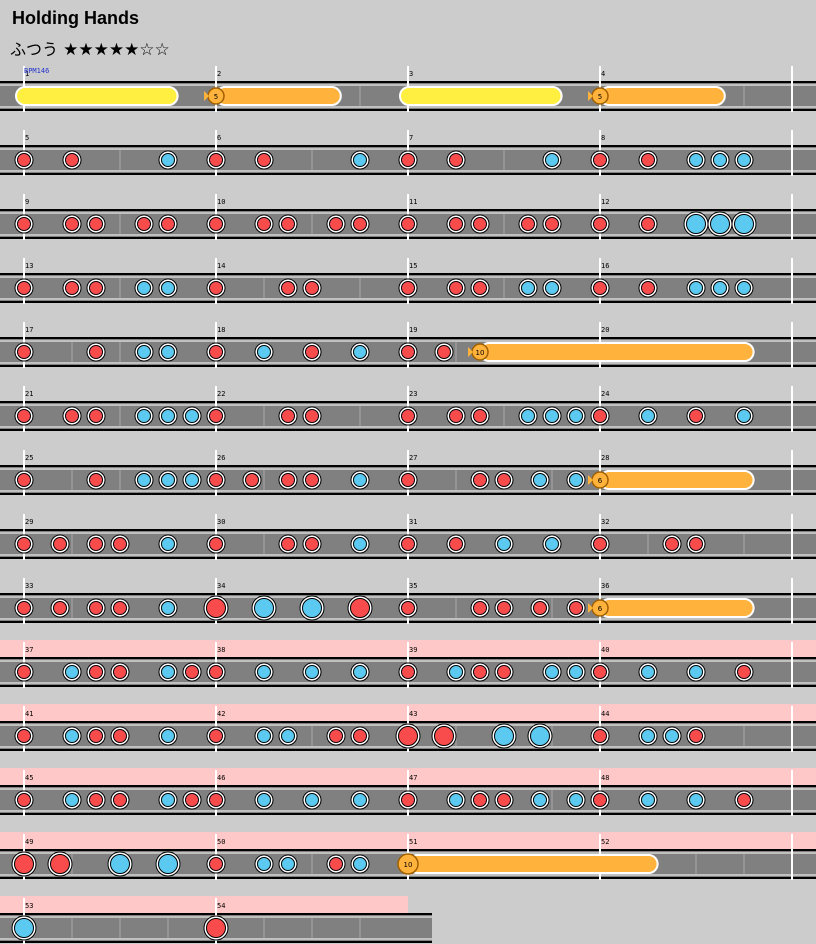 The width and height of the screenshot is (816, 944). What do you see at coordinates (221, 650) in the screenshot?
I see `measure-number: 38` at bounding box center [221, 650].